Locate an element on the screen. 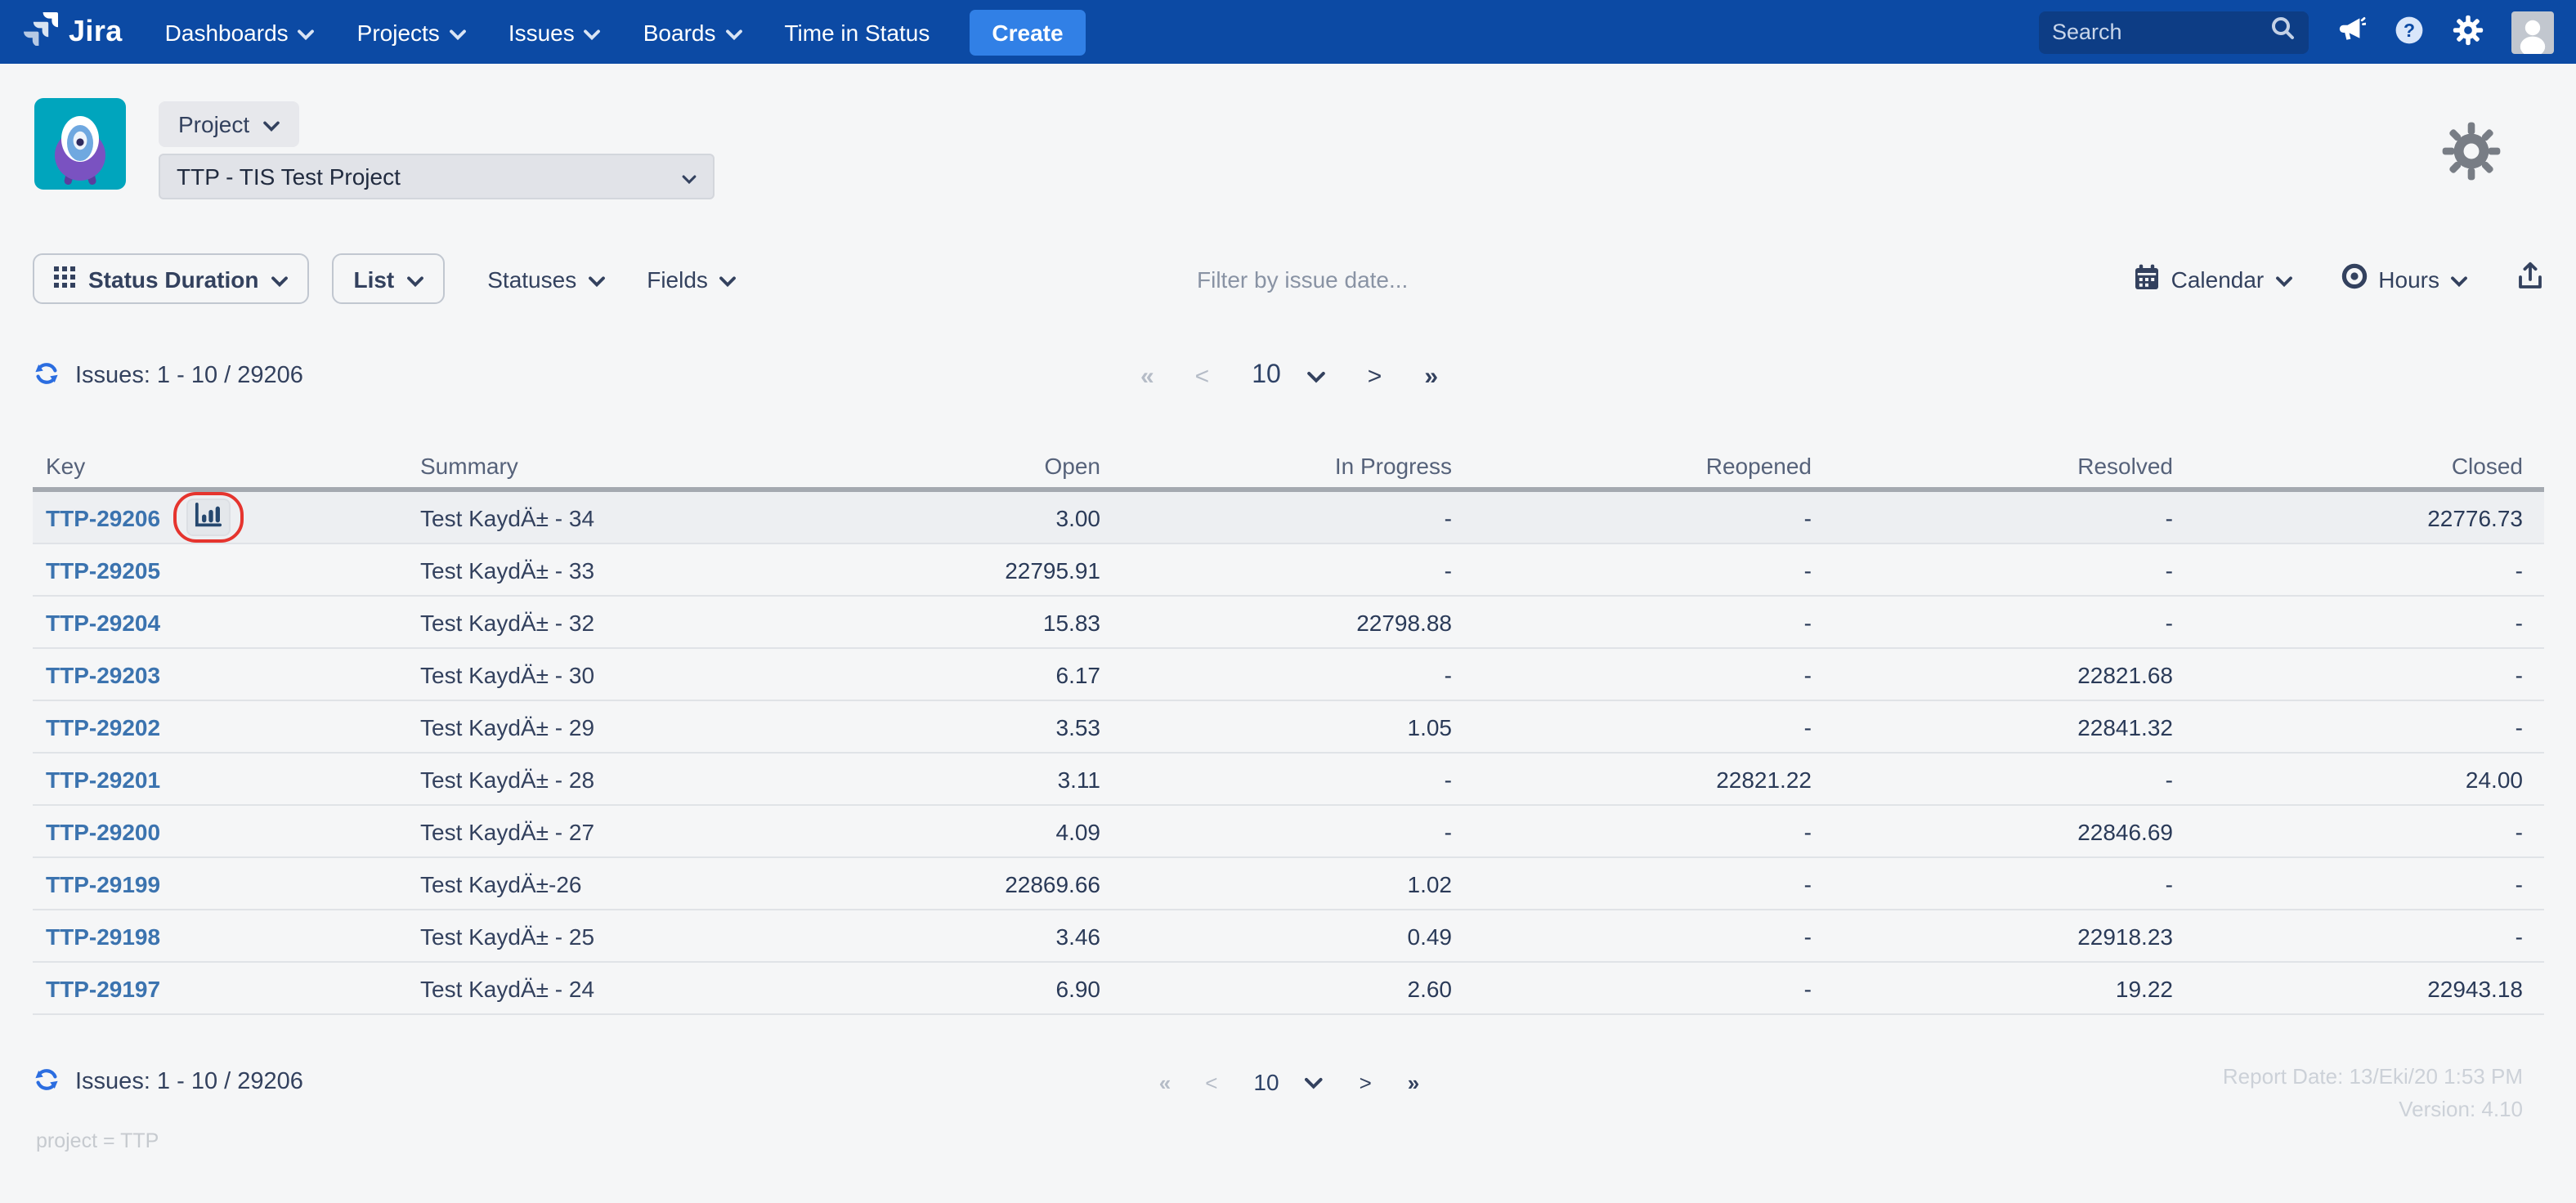  export-icon is located at coordinates (2530, 279).